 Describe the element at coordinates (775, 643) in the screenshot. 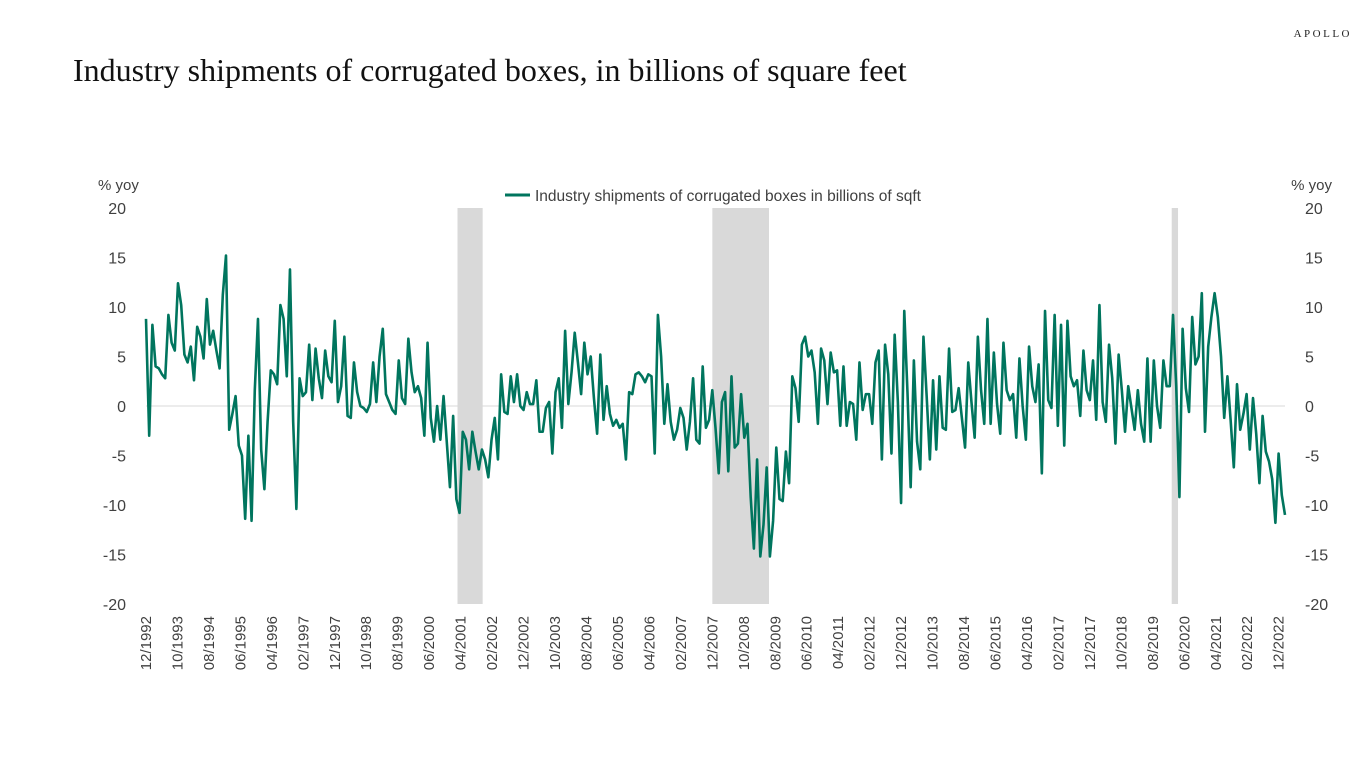

I see `x-tick-label: 08/2009` at that location.